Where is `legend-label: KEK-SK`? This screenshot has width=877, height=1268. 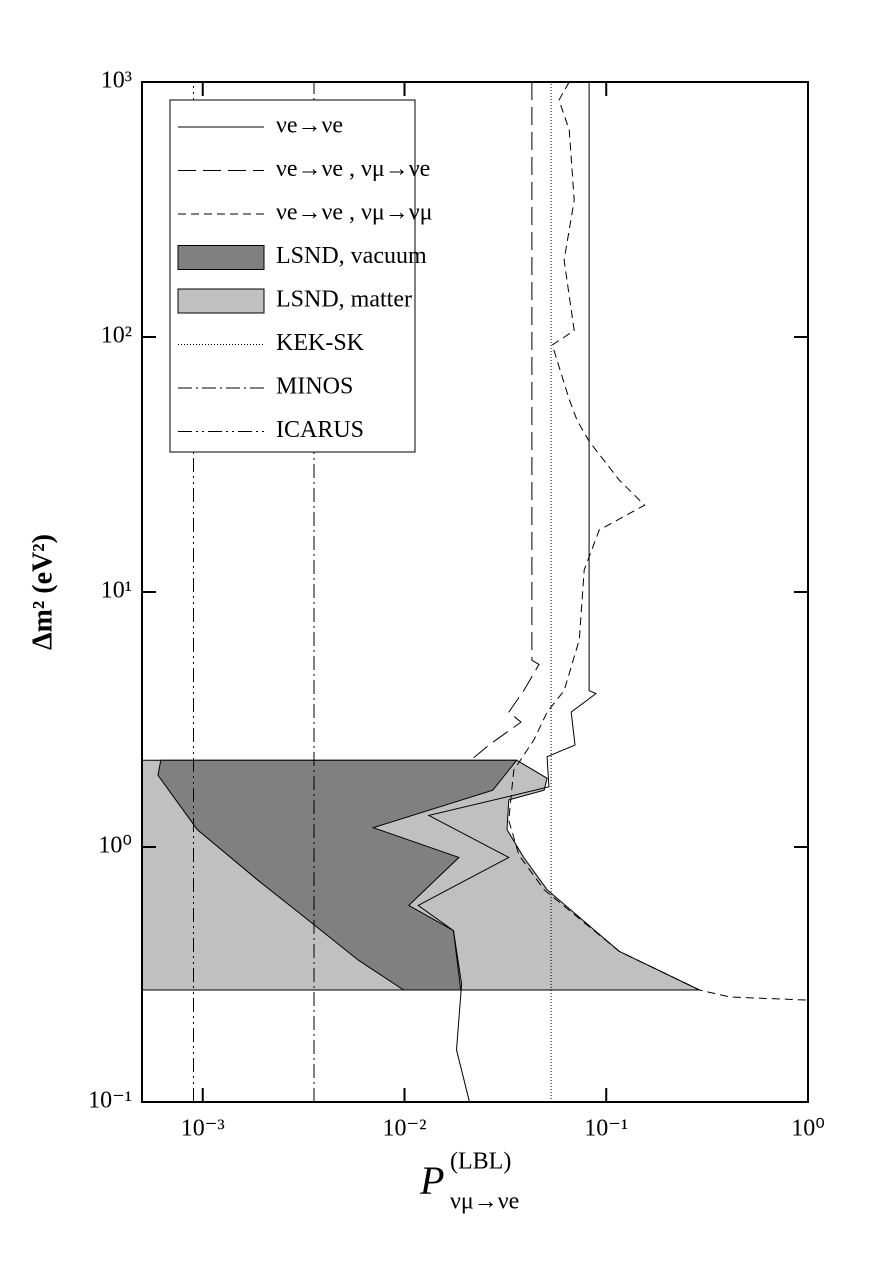
legend-label: KEK-SK is located at coordinates (320, 343).